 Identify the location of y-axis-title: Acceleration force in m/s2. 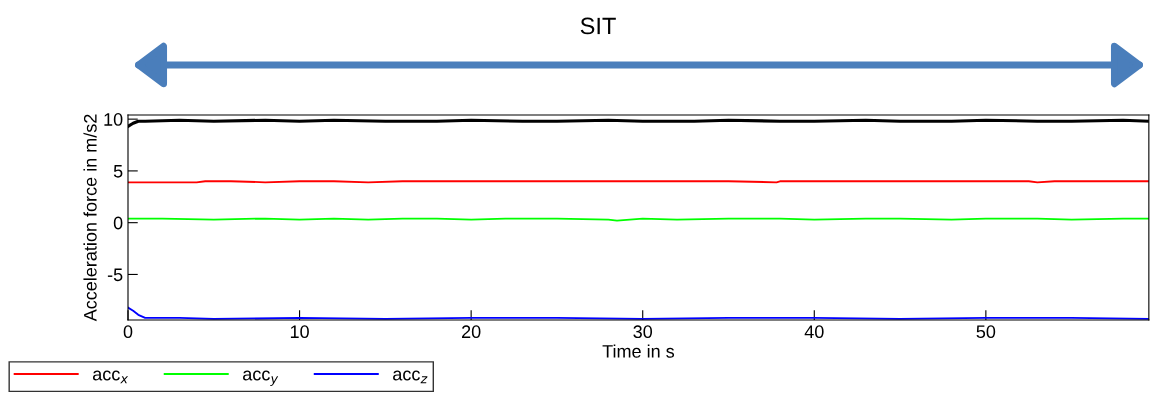
(90, 218).